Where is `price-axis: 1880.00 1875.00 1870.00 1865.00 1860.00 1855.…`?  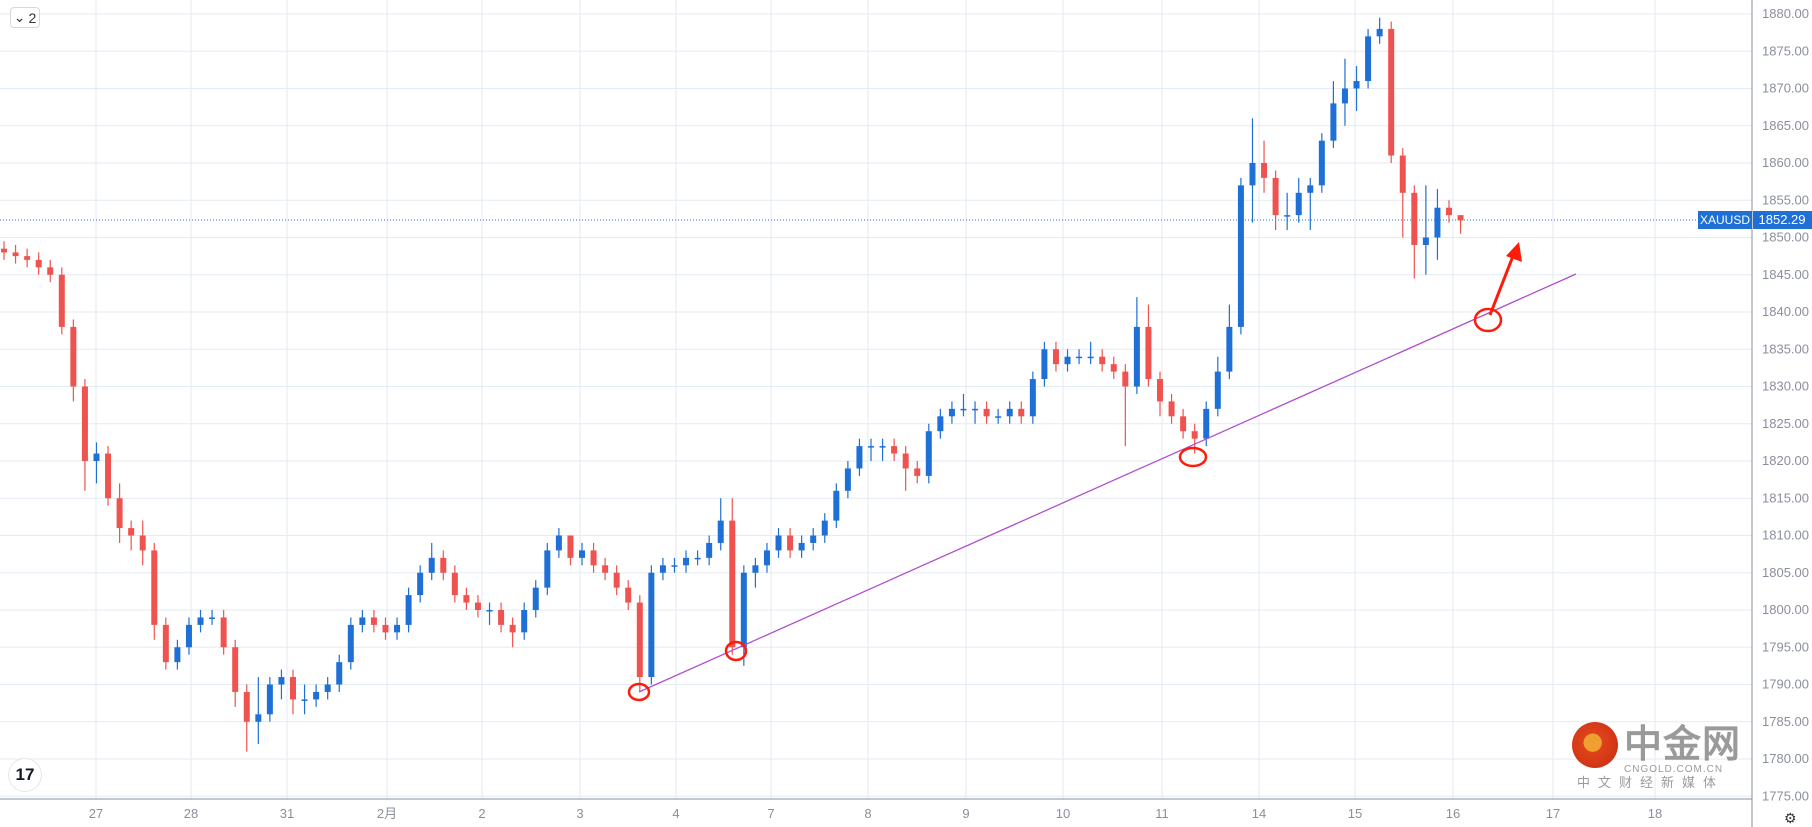
price-axis: 1880.00 1875.00 1870.00 1865.00 1860.00 1855.… is located at coordinates (1785, 404).